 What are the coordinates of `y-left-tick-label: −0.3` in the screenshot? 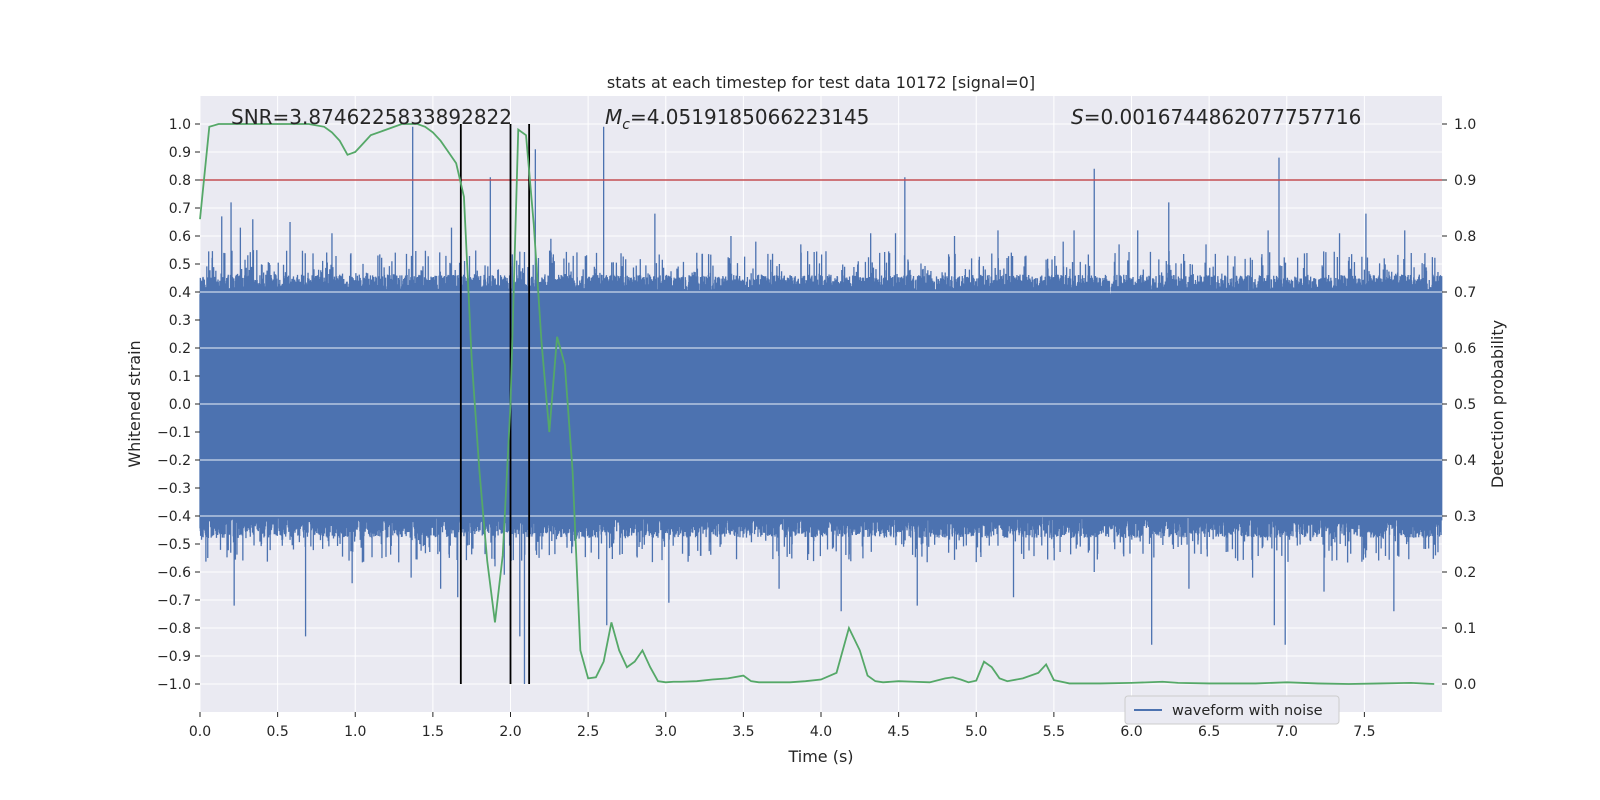 It's located at (174, 489).